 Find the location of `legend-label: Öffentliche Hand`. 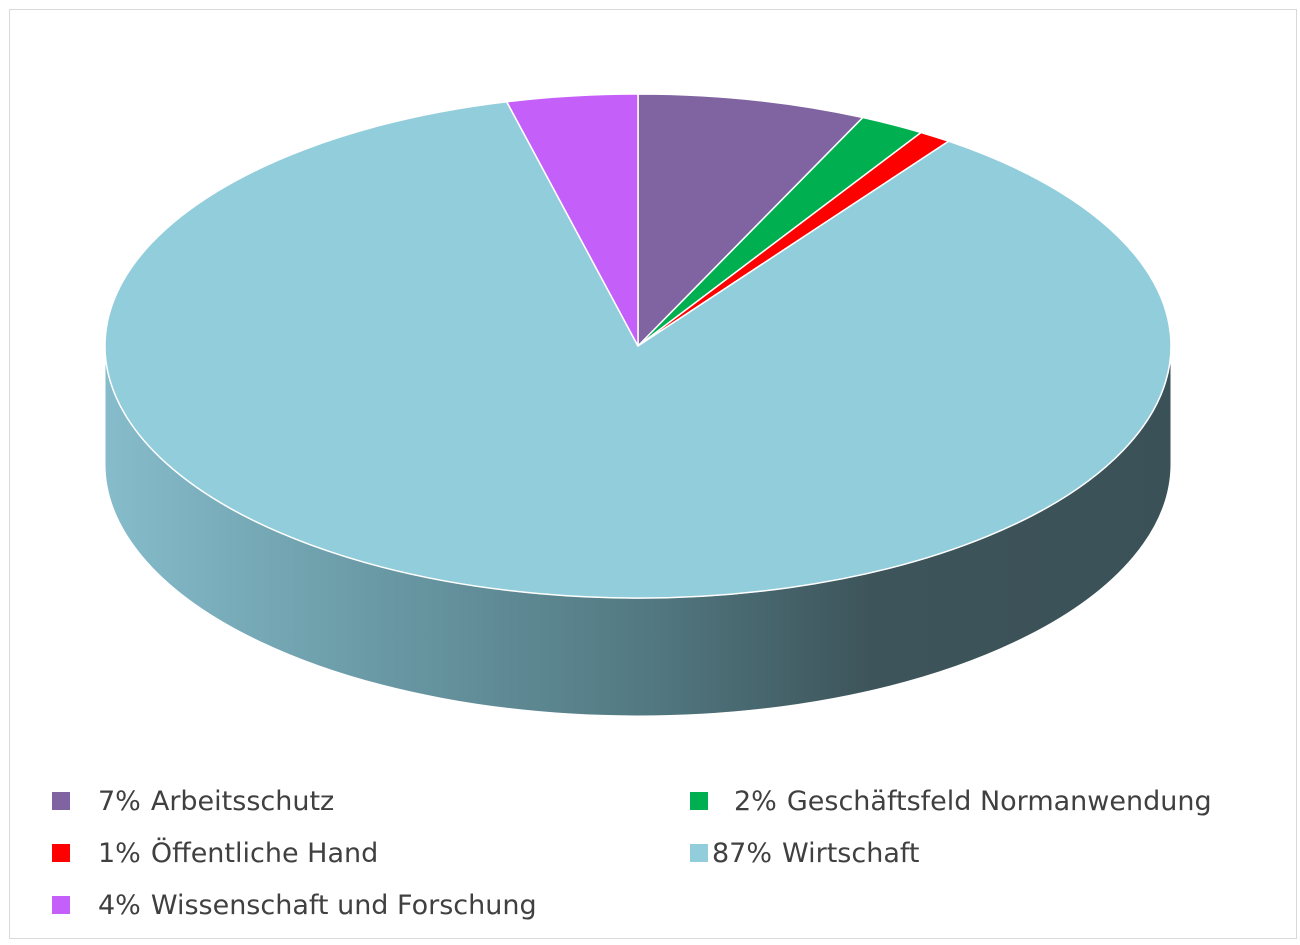

legend-label: Öffentliche Hand is located at coordinates (264, 853).